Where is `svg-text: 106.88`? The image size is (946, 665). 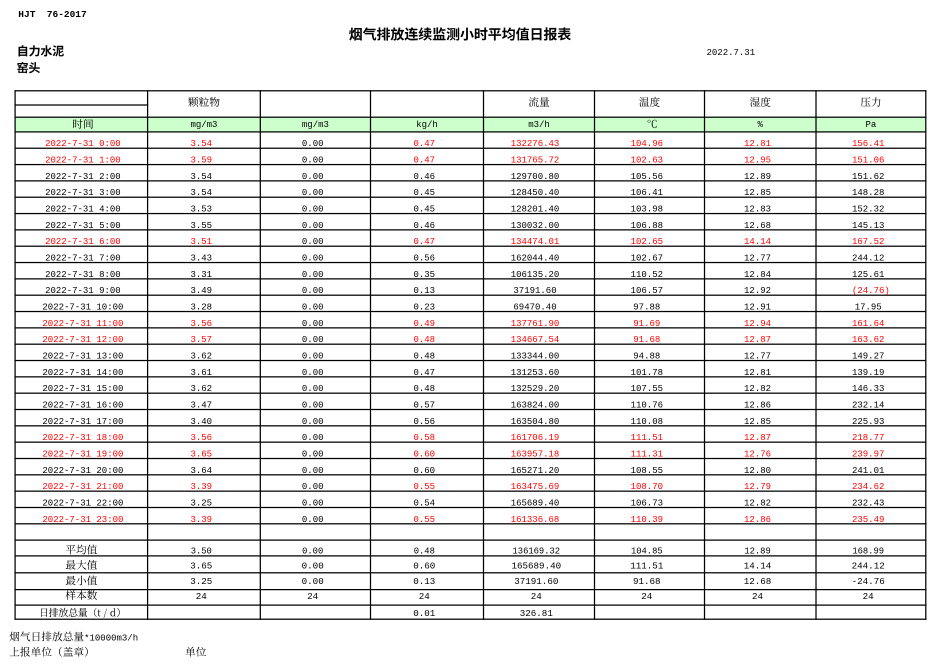 svg-text: 106.88 is located at coordinates (647, 226).